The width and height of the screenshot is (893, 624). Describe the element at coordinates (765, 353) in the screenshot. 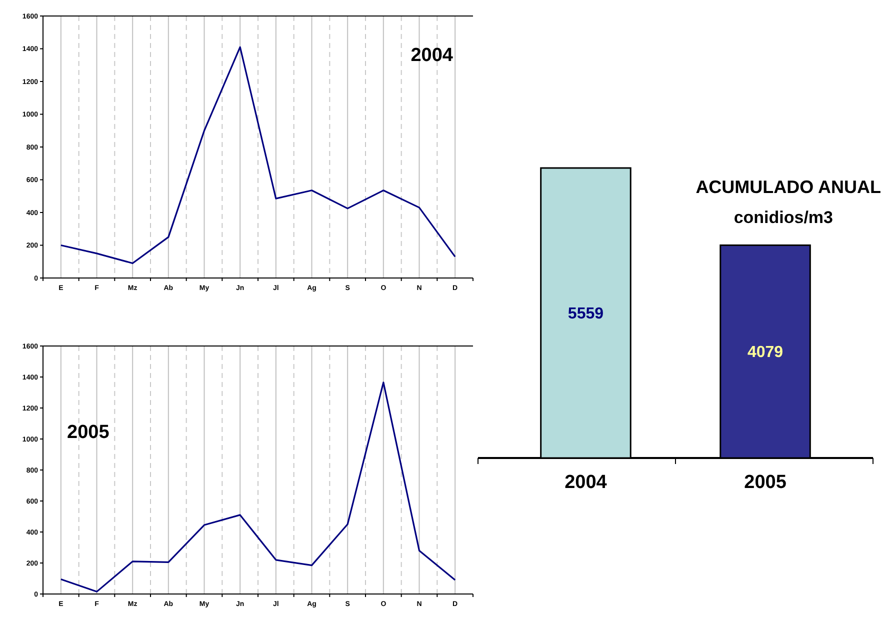

I see `data-label: 4079` at that location.